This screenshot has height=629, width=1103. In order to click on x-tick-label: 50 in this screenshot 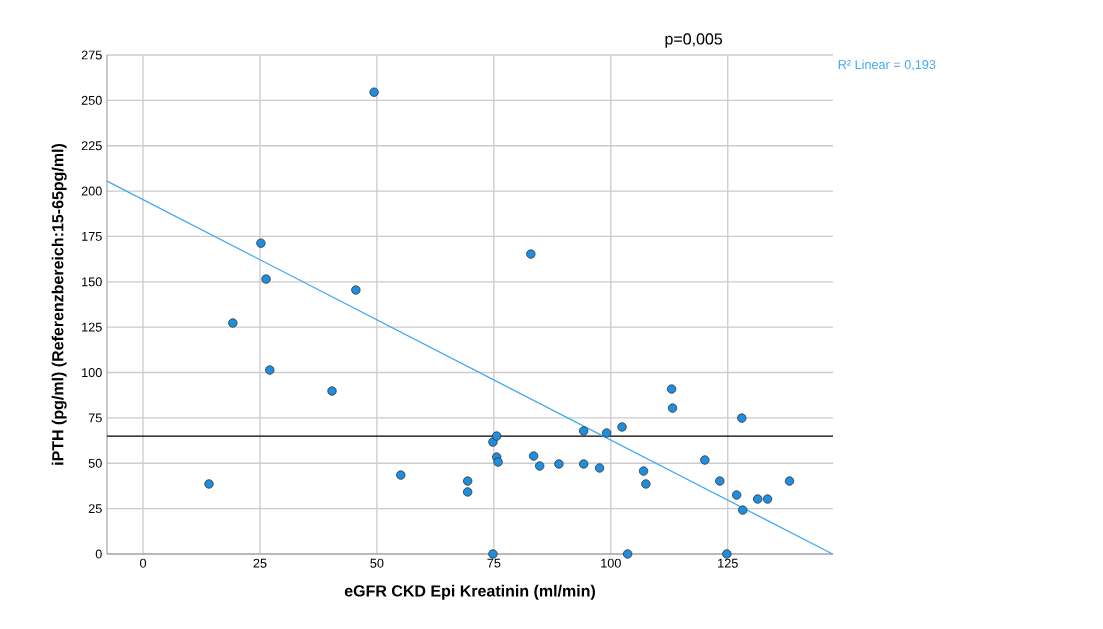, I will do `click(377, 563)`.